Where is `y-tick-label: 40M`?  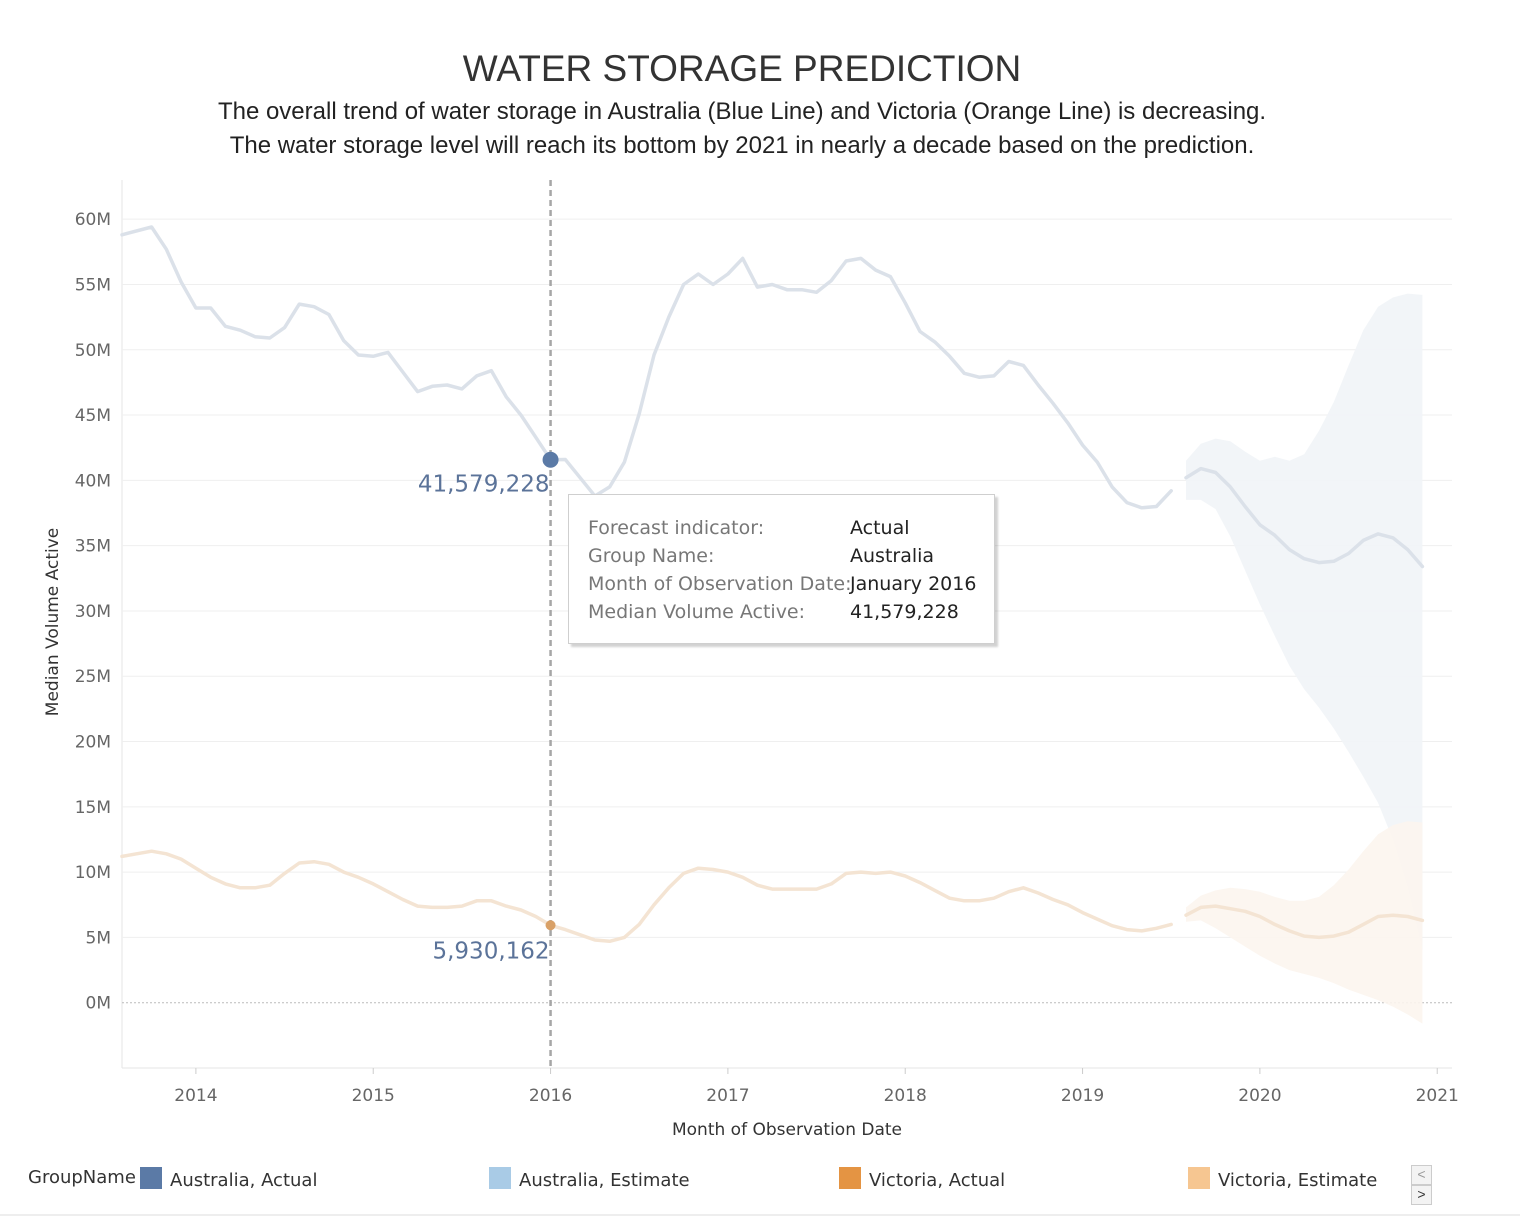 y-tick-label: 40M is located at coordinates (93, 481).